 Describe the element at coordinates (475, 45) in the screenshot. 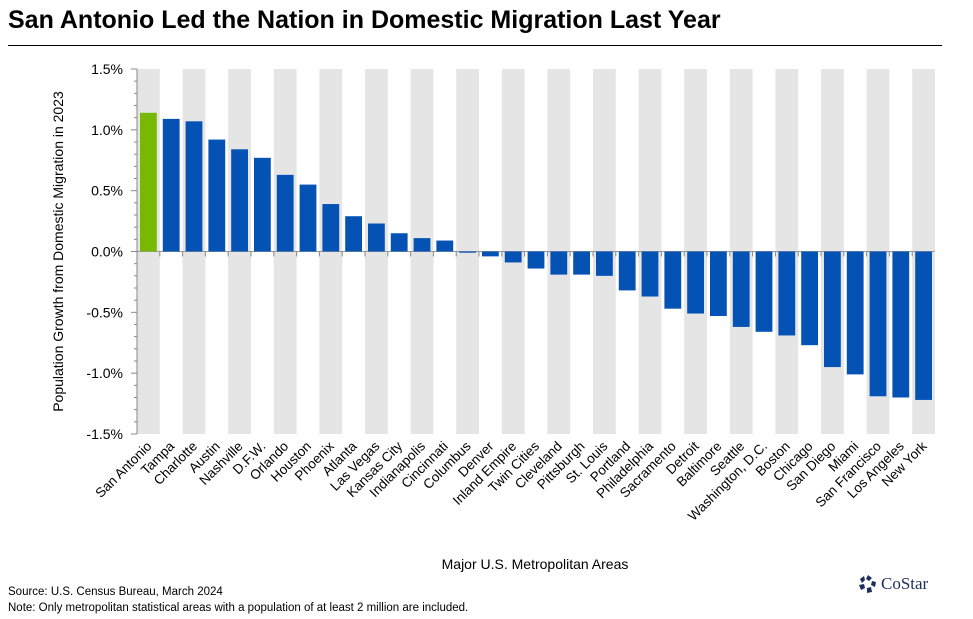

I see `title-divider` at that location.